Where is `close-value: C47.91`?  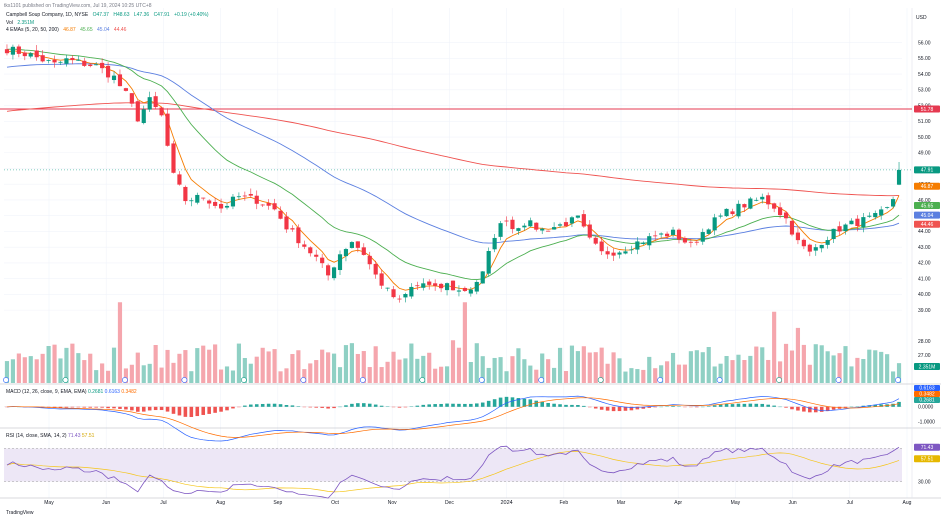 close-value: C47.91 is located at coordinates (161, 15).